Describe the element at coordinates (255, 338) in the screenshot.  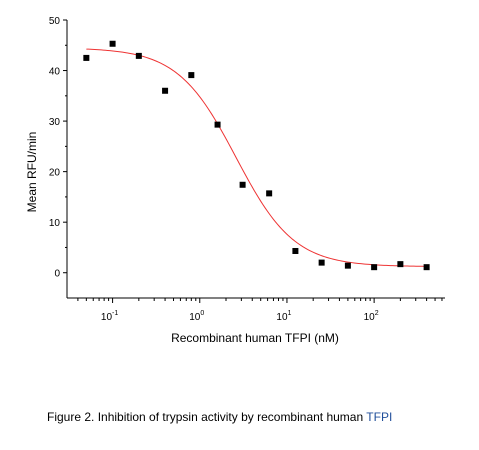
I see `x-axis-label: Recombinant human TFPI (nM)` at that location.